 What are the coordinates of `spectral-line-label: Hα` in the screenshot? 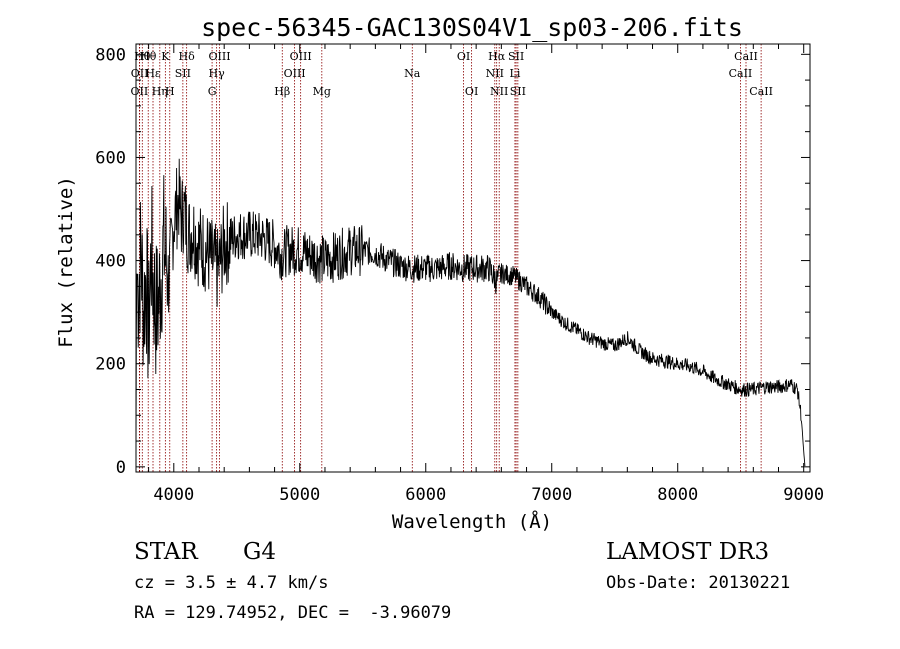 It's located at (497, 56).